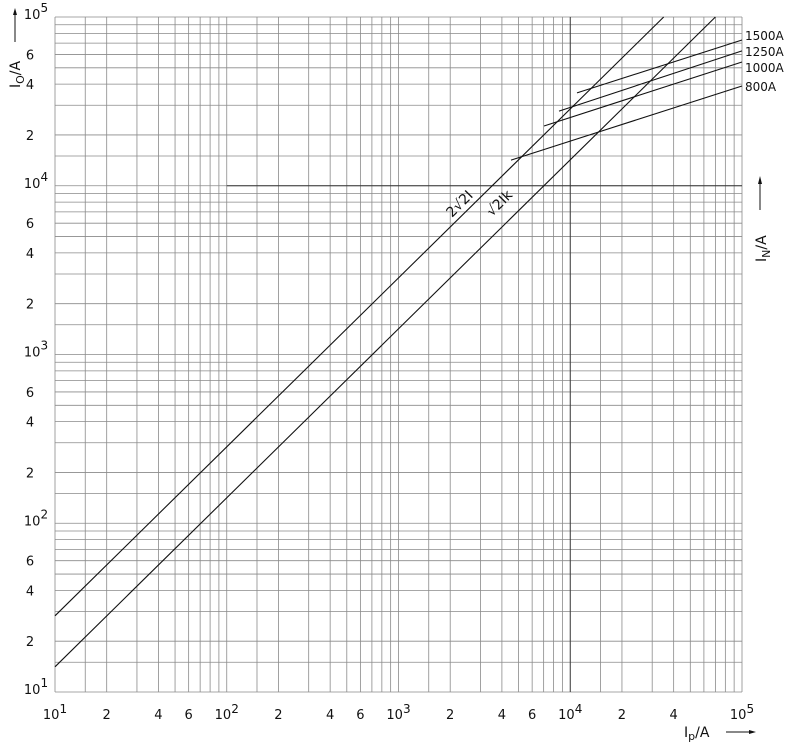 This screenshot has width=801, height=742. Describe the element at coordinates (36, 12) in the screenshot. I see `y-tick-label: 10⁵` at that location.